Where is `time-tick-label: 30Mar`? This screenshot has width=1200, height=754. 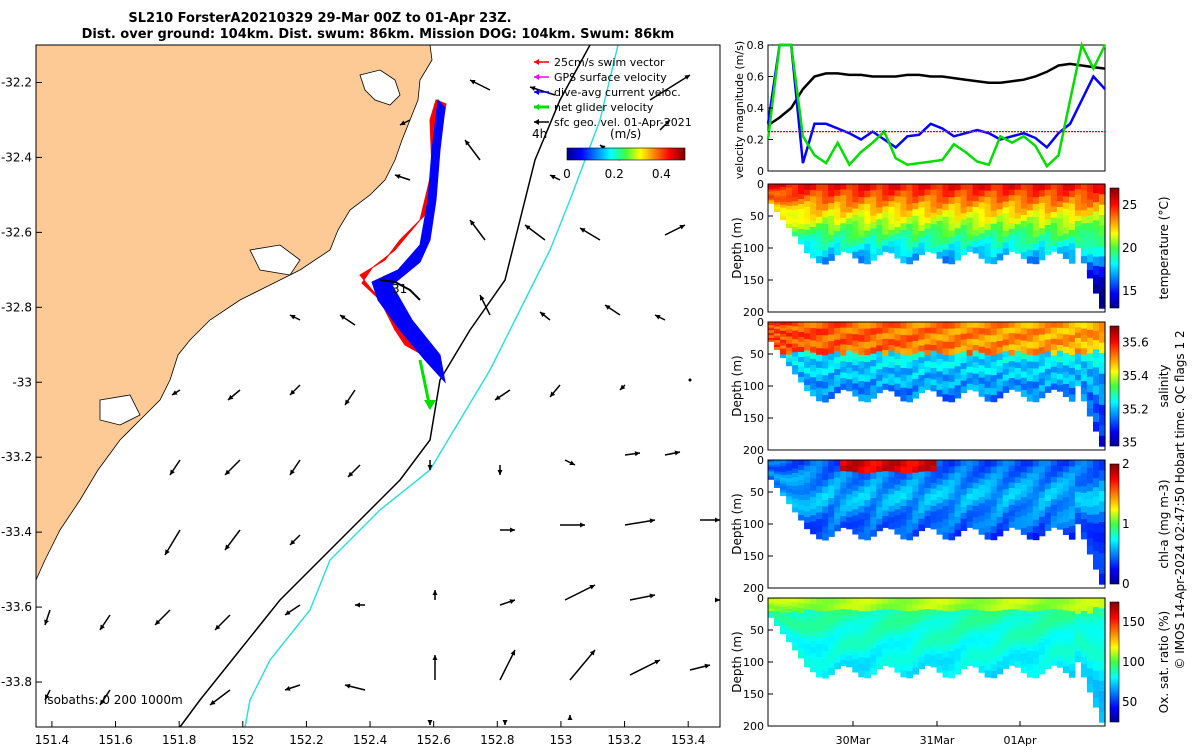
time-tick-label: 30Mar is located at coordinates (853, 740).